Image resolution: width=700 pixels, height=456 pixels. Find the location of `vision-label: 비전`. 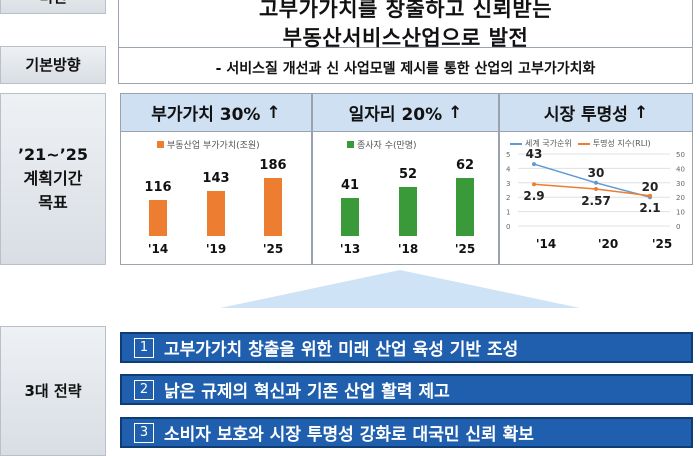

vision-label: 비전 is located at coordinates (53, 7).